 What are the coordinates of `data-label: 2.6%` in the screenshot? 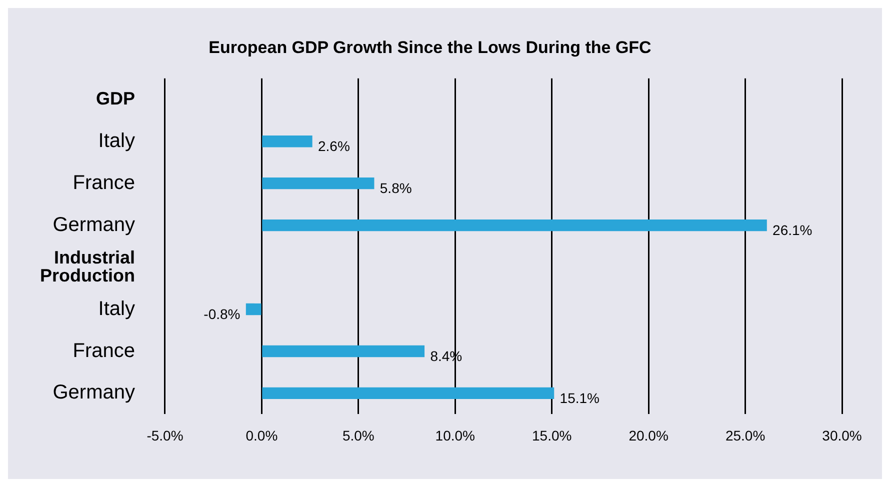 It's located at (334, 146).